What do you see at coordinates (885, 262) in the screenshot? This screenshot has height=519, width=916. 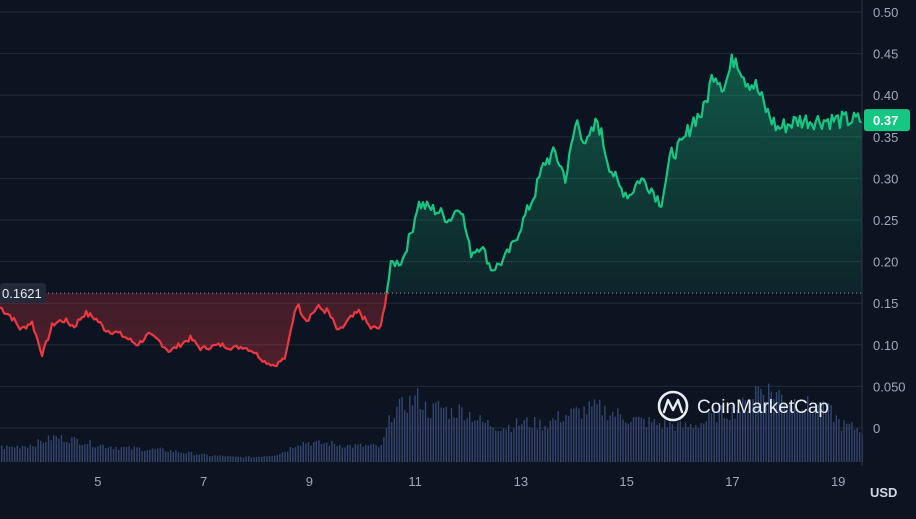 I see `y-tick-label: 0.20` at bounding box center [885, 262].